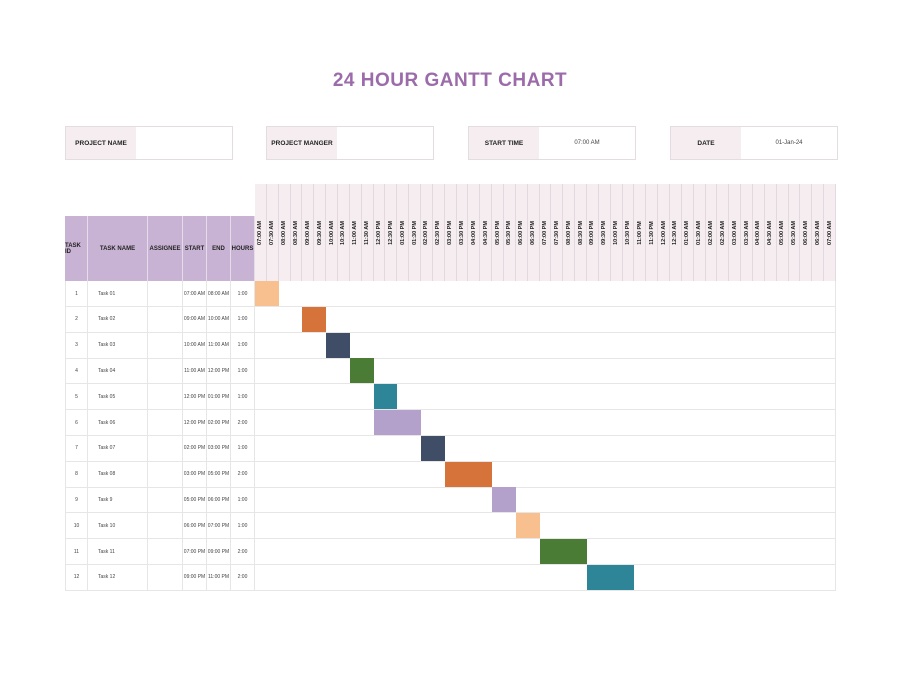 The width and height of the screenshot is (900, 696). What do you see at coordinates (219, 448) in the screenshot?
I see `end-time-cell: 03:00 PM` at bounding box center [219, 448].